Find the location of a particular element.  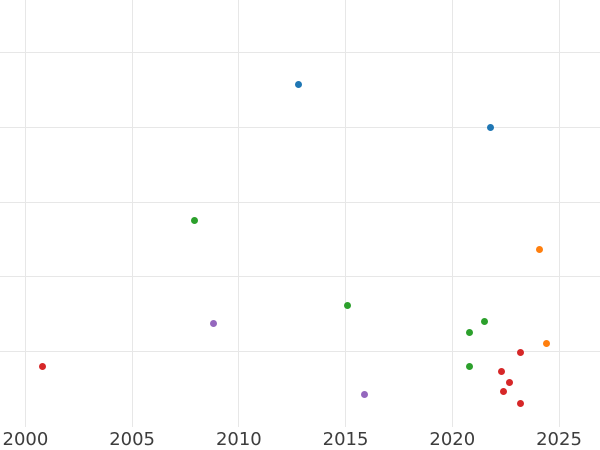

x-tick-label: 2010 is located at coordinates (238, 439).